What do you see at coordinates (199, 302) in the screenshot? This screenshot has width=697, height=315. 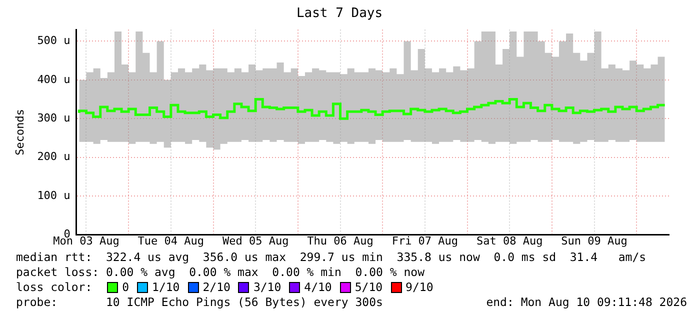 I see `text: probe: 10 ICMP Echo Pings (56 Bytes) every 300s` at bounding box center [199, 302].